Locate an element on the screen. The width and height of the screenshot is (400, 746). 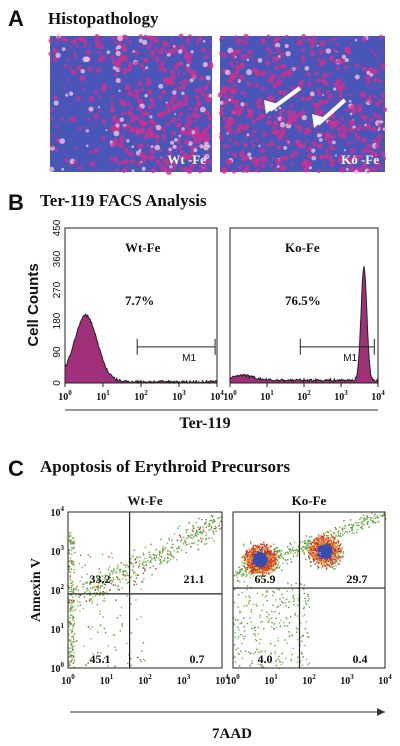
x-axis-label: 7AAD is located at coordinates (232, 734).